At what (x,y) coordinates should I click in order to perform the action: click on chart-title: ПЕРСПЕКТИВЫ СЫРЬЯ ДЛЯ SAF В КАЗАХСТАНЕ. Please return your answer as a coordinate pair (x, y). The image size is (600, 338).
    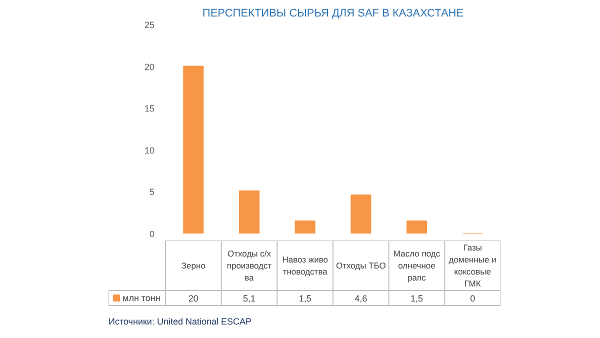
    Looking at the image, I should click on (333, 14).